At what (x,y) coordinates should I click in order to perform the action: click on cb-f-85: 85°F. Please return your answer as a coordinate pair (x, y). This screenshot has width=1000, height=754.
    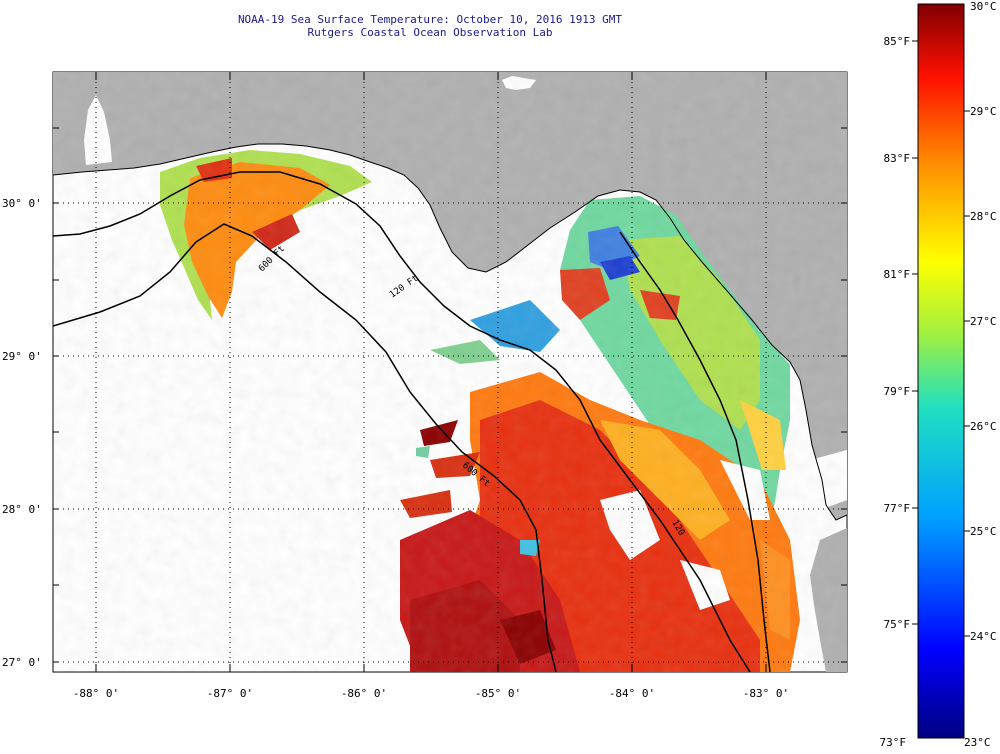
    Looking at the image, I should click on (897, 41).